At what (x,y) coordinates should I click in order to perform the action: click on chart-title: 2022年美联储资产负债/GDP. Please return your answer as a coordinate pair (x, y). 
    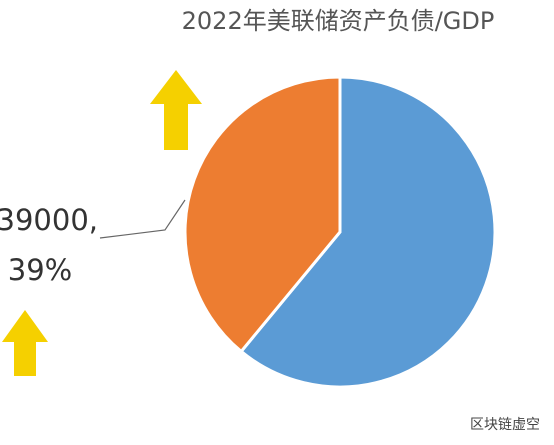
    Looking at the image, I should click on (338, 21).